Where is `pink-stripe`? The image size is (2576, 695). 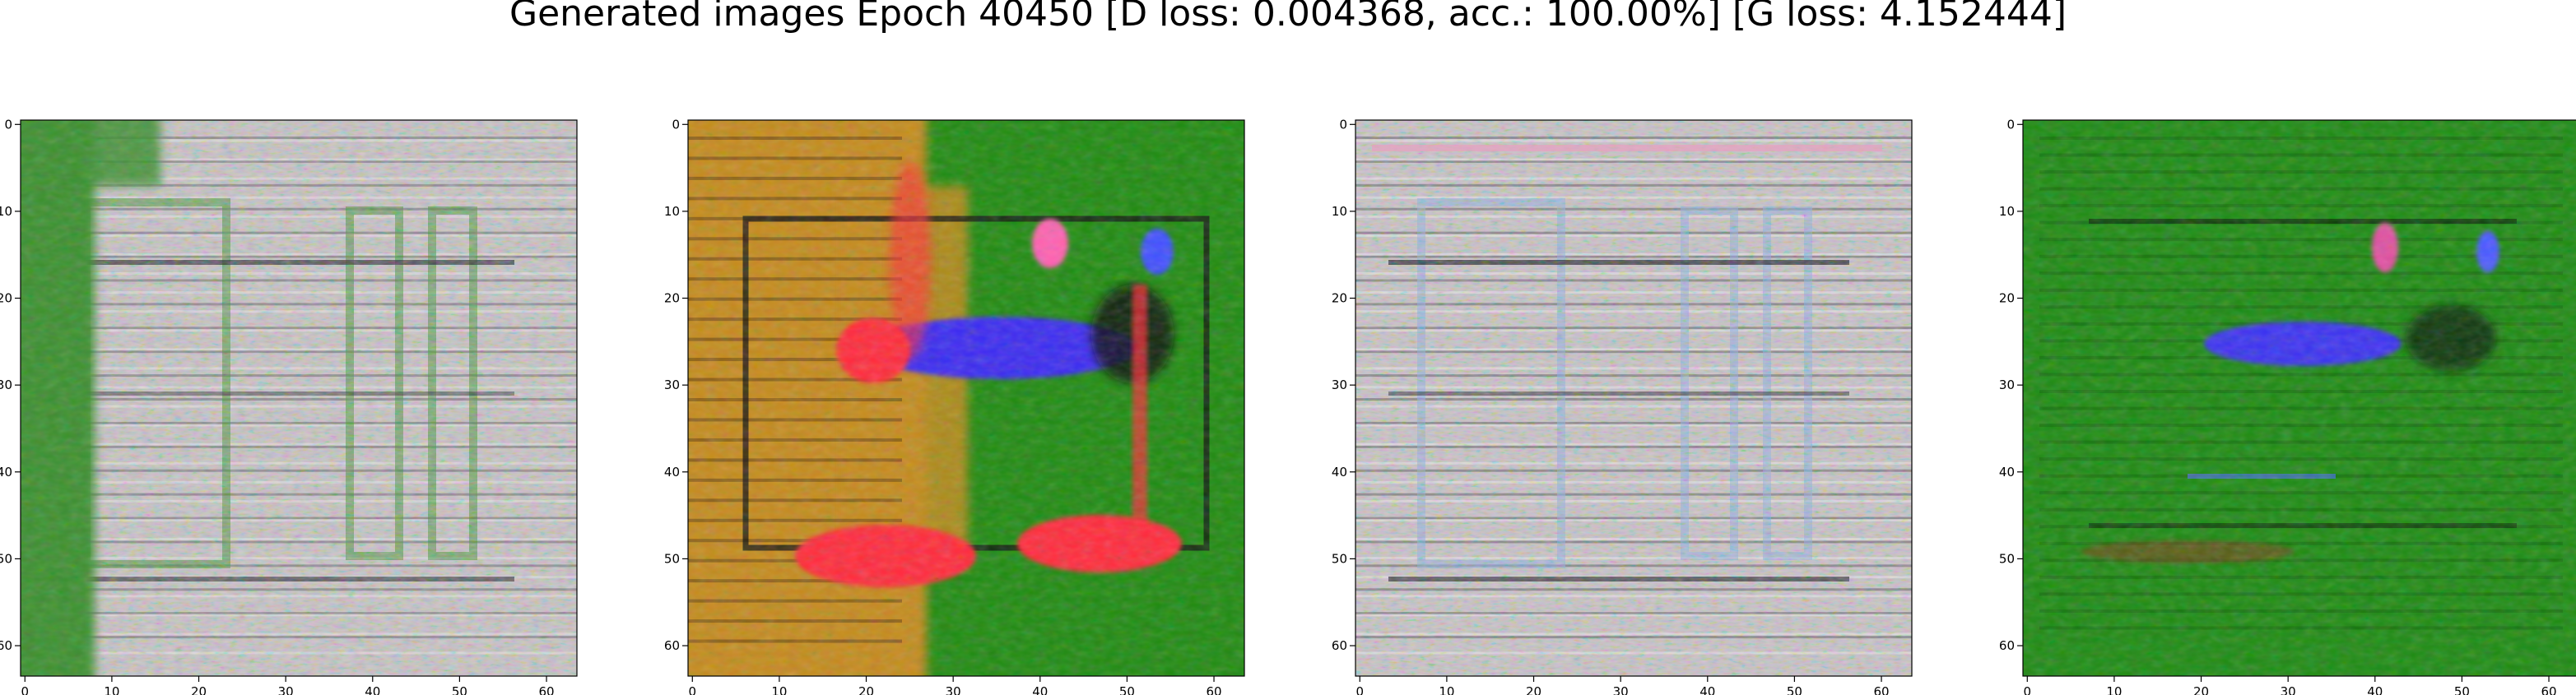
pink-stripe is located at coordinates (1627, 148).